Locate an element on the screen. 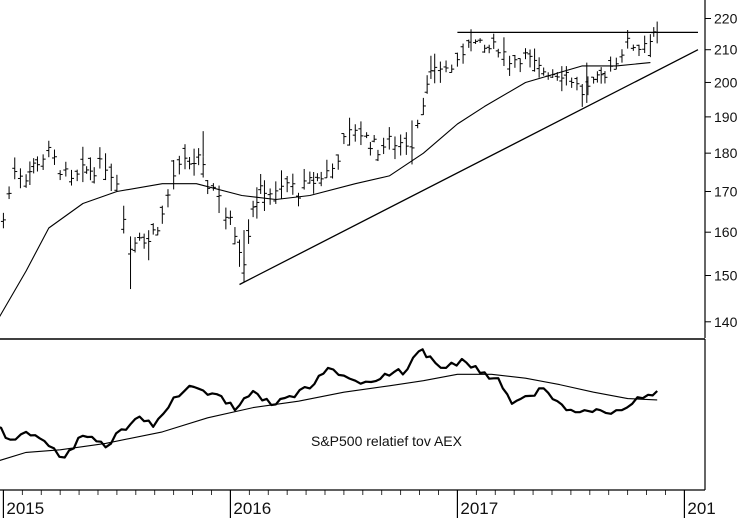 The height and width of the screenshot is (518, 752). x-ticks: 2015 2016 2017 201 is located at coordinates (359, 504).